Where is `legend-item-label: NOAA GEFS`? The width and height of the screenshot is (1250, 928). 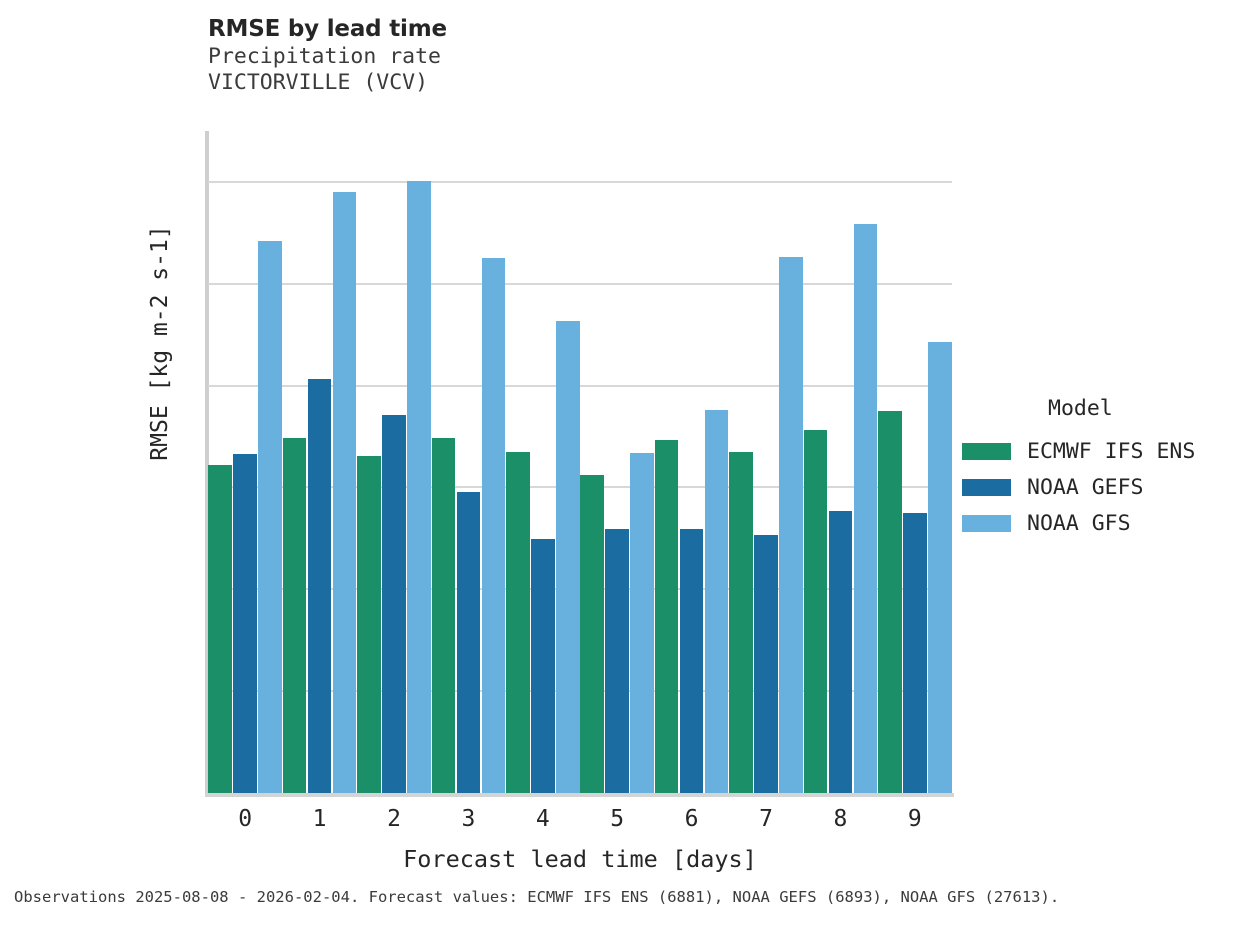 legend-item-label: NOAA GEFS is located at coordinates (1085, 487).